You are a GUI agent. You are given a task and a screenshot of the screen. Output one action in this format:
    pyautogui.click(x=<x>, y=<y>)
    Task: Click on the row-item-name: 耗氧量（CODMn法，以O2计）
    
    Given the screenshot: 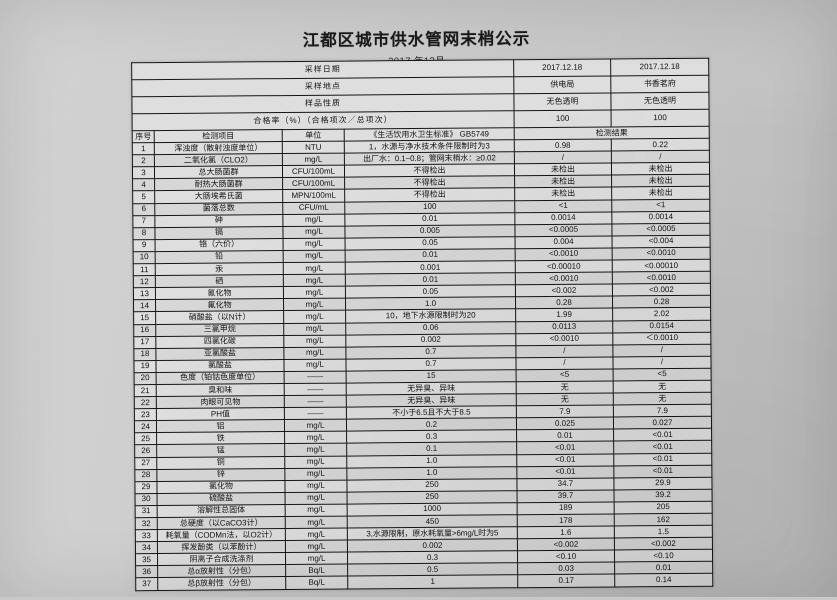 What is the action you would take?
    pyautogui.click(x=221, y=535)
    